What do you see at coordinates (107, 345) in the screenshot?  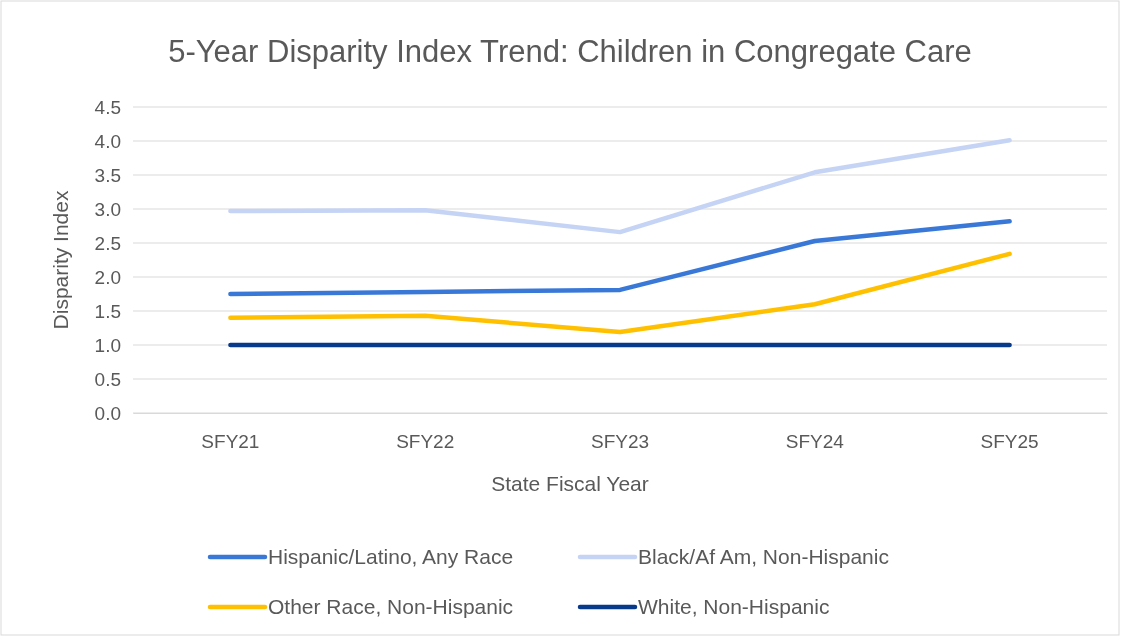 I see `y-tick-label: 1.0` at bounding box center [107, 345].